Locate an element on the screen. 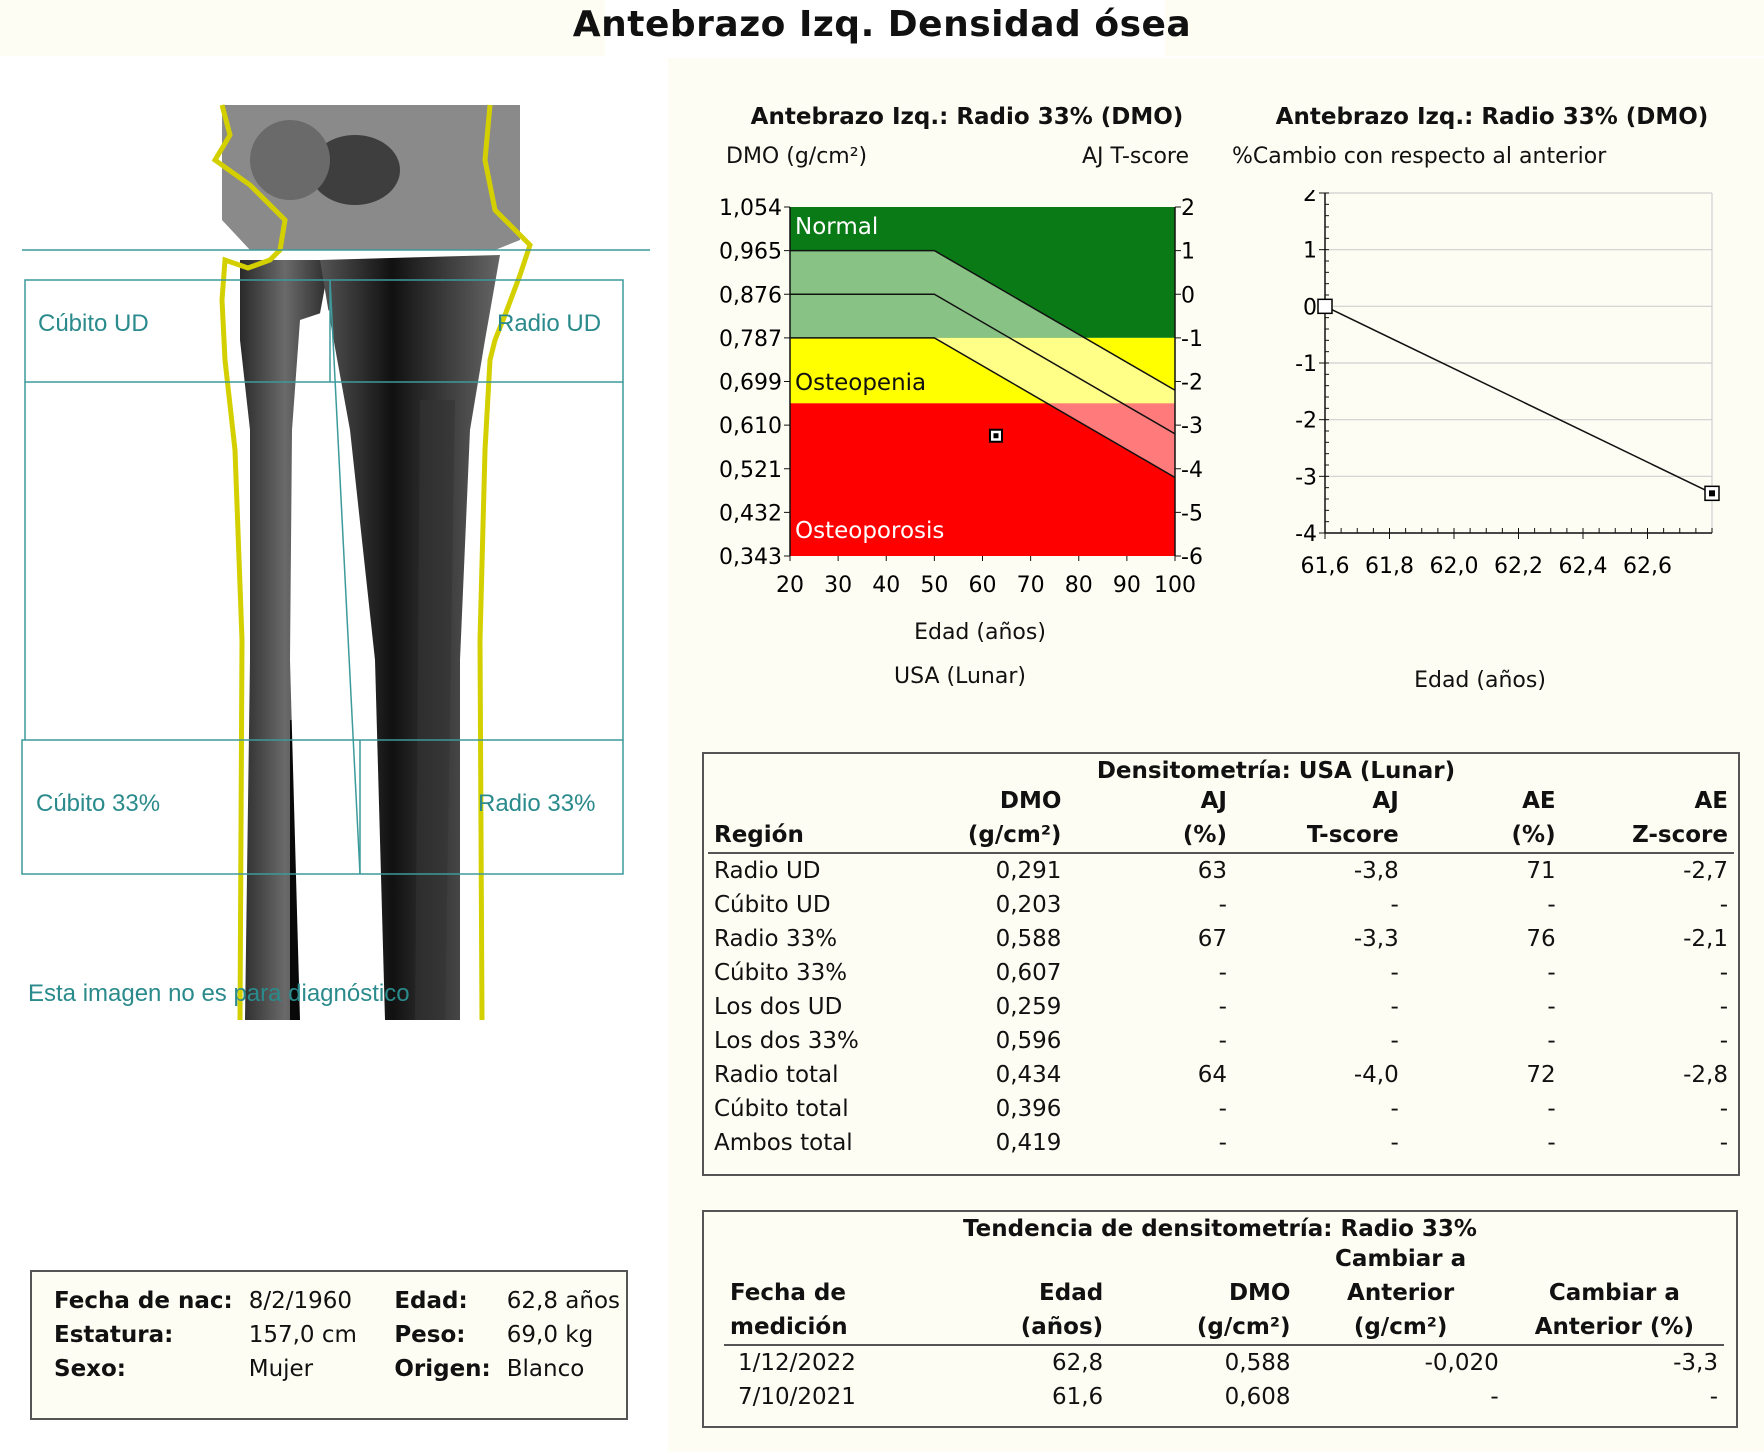 This screenshot has width=1764, height=1452. x-tick-label: 100 is located at coordinates (1175, 585).